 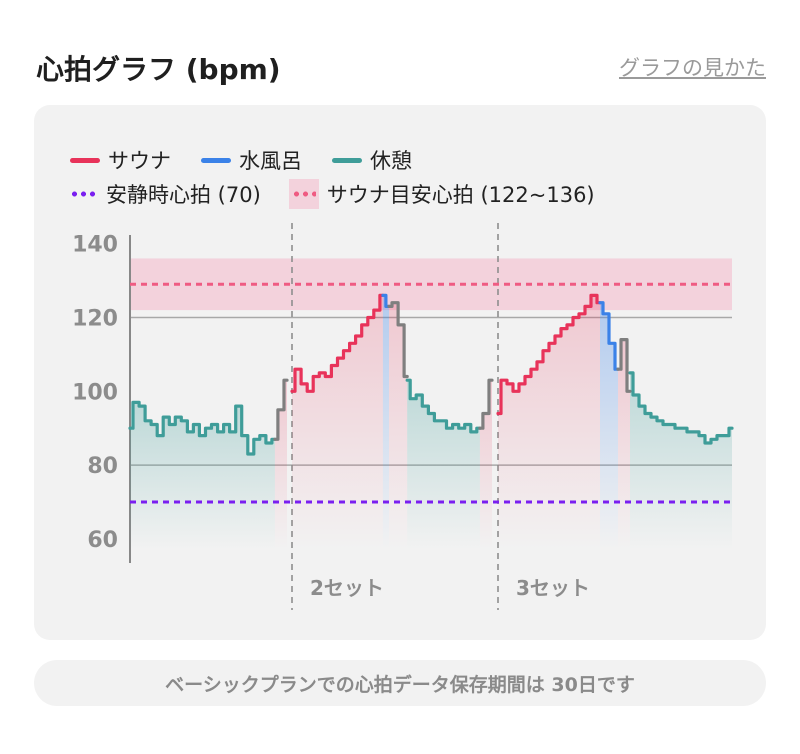 I want to click on header: 心拍グラフ (bpm) グラフの見かた, so click(x=401, y=67).